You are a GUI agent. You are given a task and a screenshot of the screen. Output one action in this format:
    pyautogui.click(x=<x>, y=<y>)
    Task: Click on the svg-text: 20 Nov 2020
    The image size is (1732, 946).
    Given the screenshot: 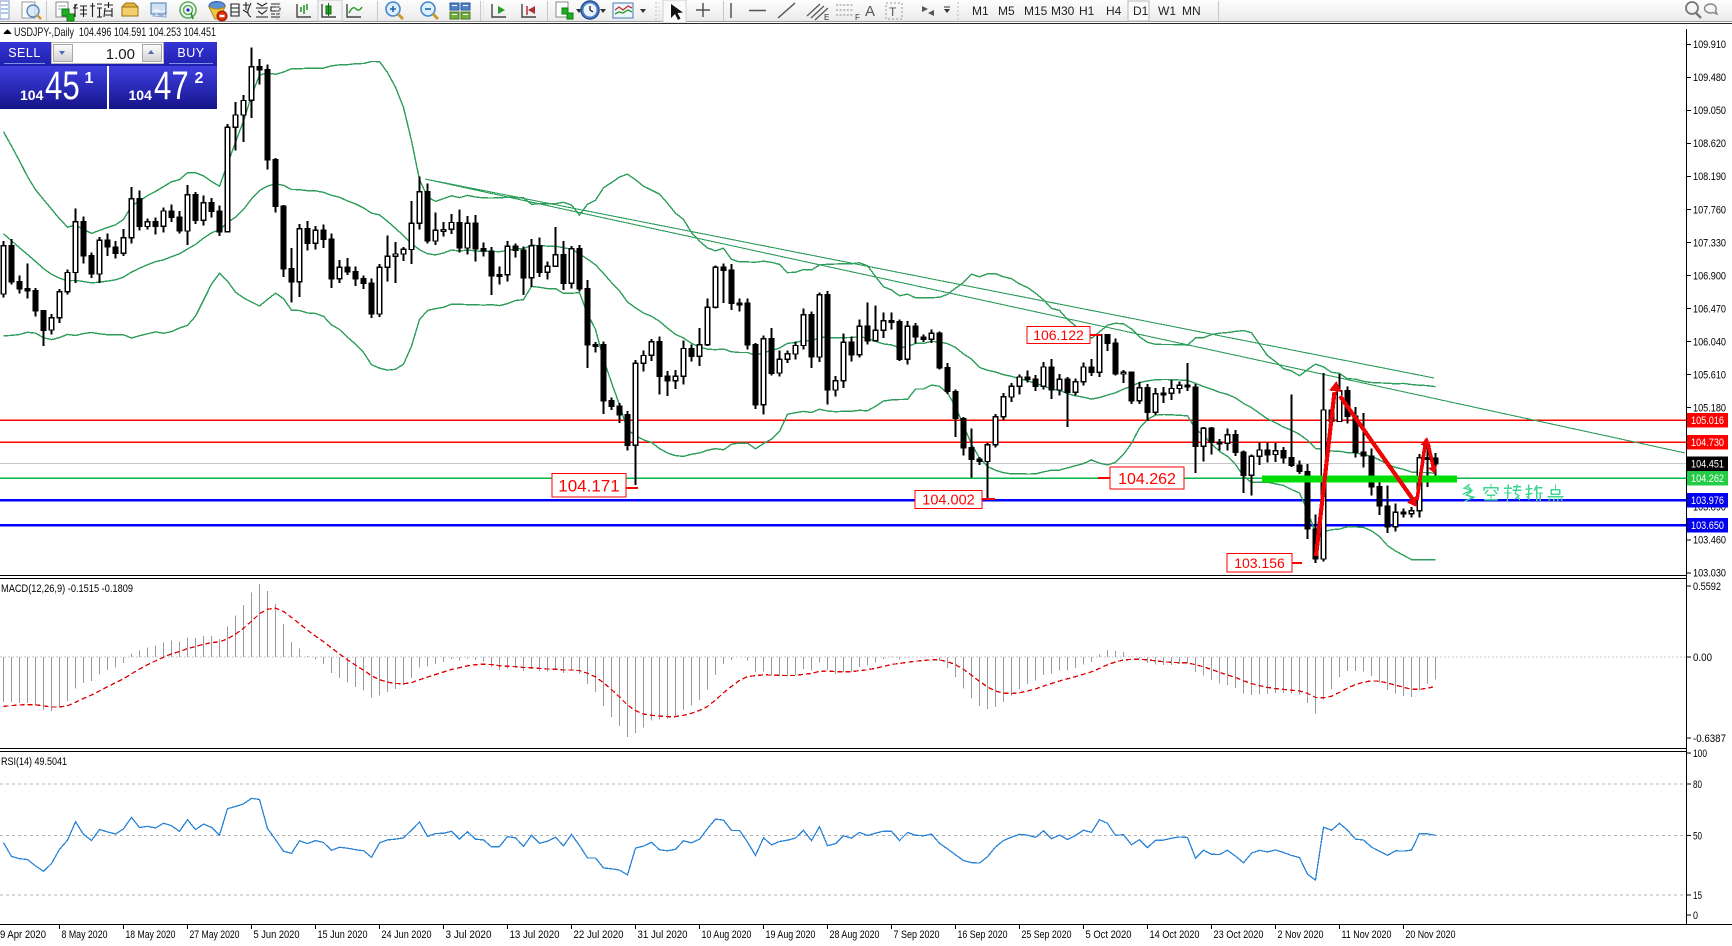 What is the action you would take?
    pyautogui.click(x=1431, y=935)
    